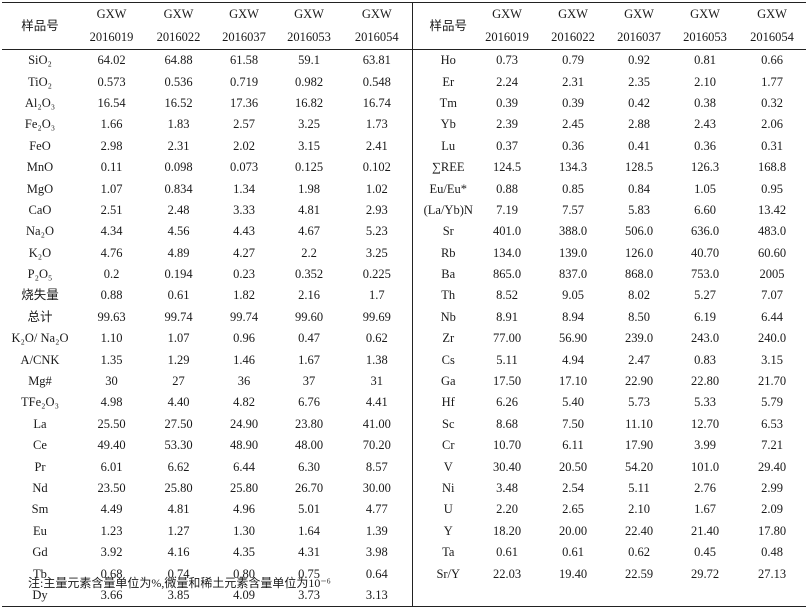  I want to click on value-cell: 7.57, so click(573, 209).